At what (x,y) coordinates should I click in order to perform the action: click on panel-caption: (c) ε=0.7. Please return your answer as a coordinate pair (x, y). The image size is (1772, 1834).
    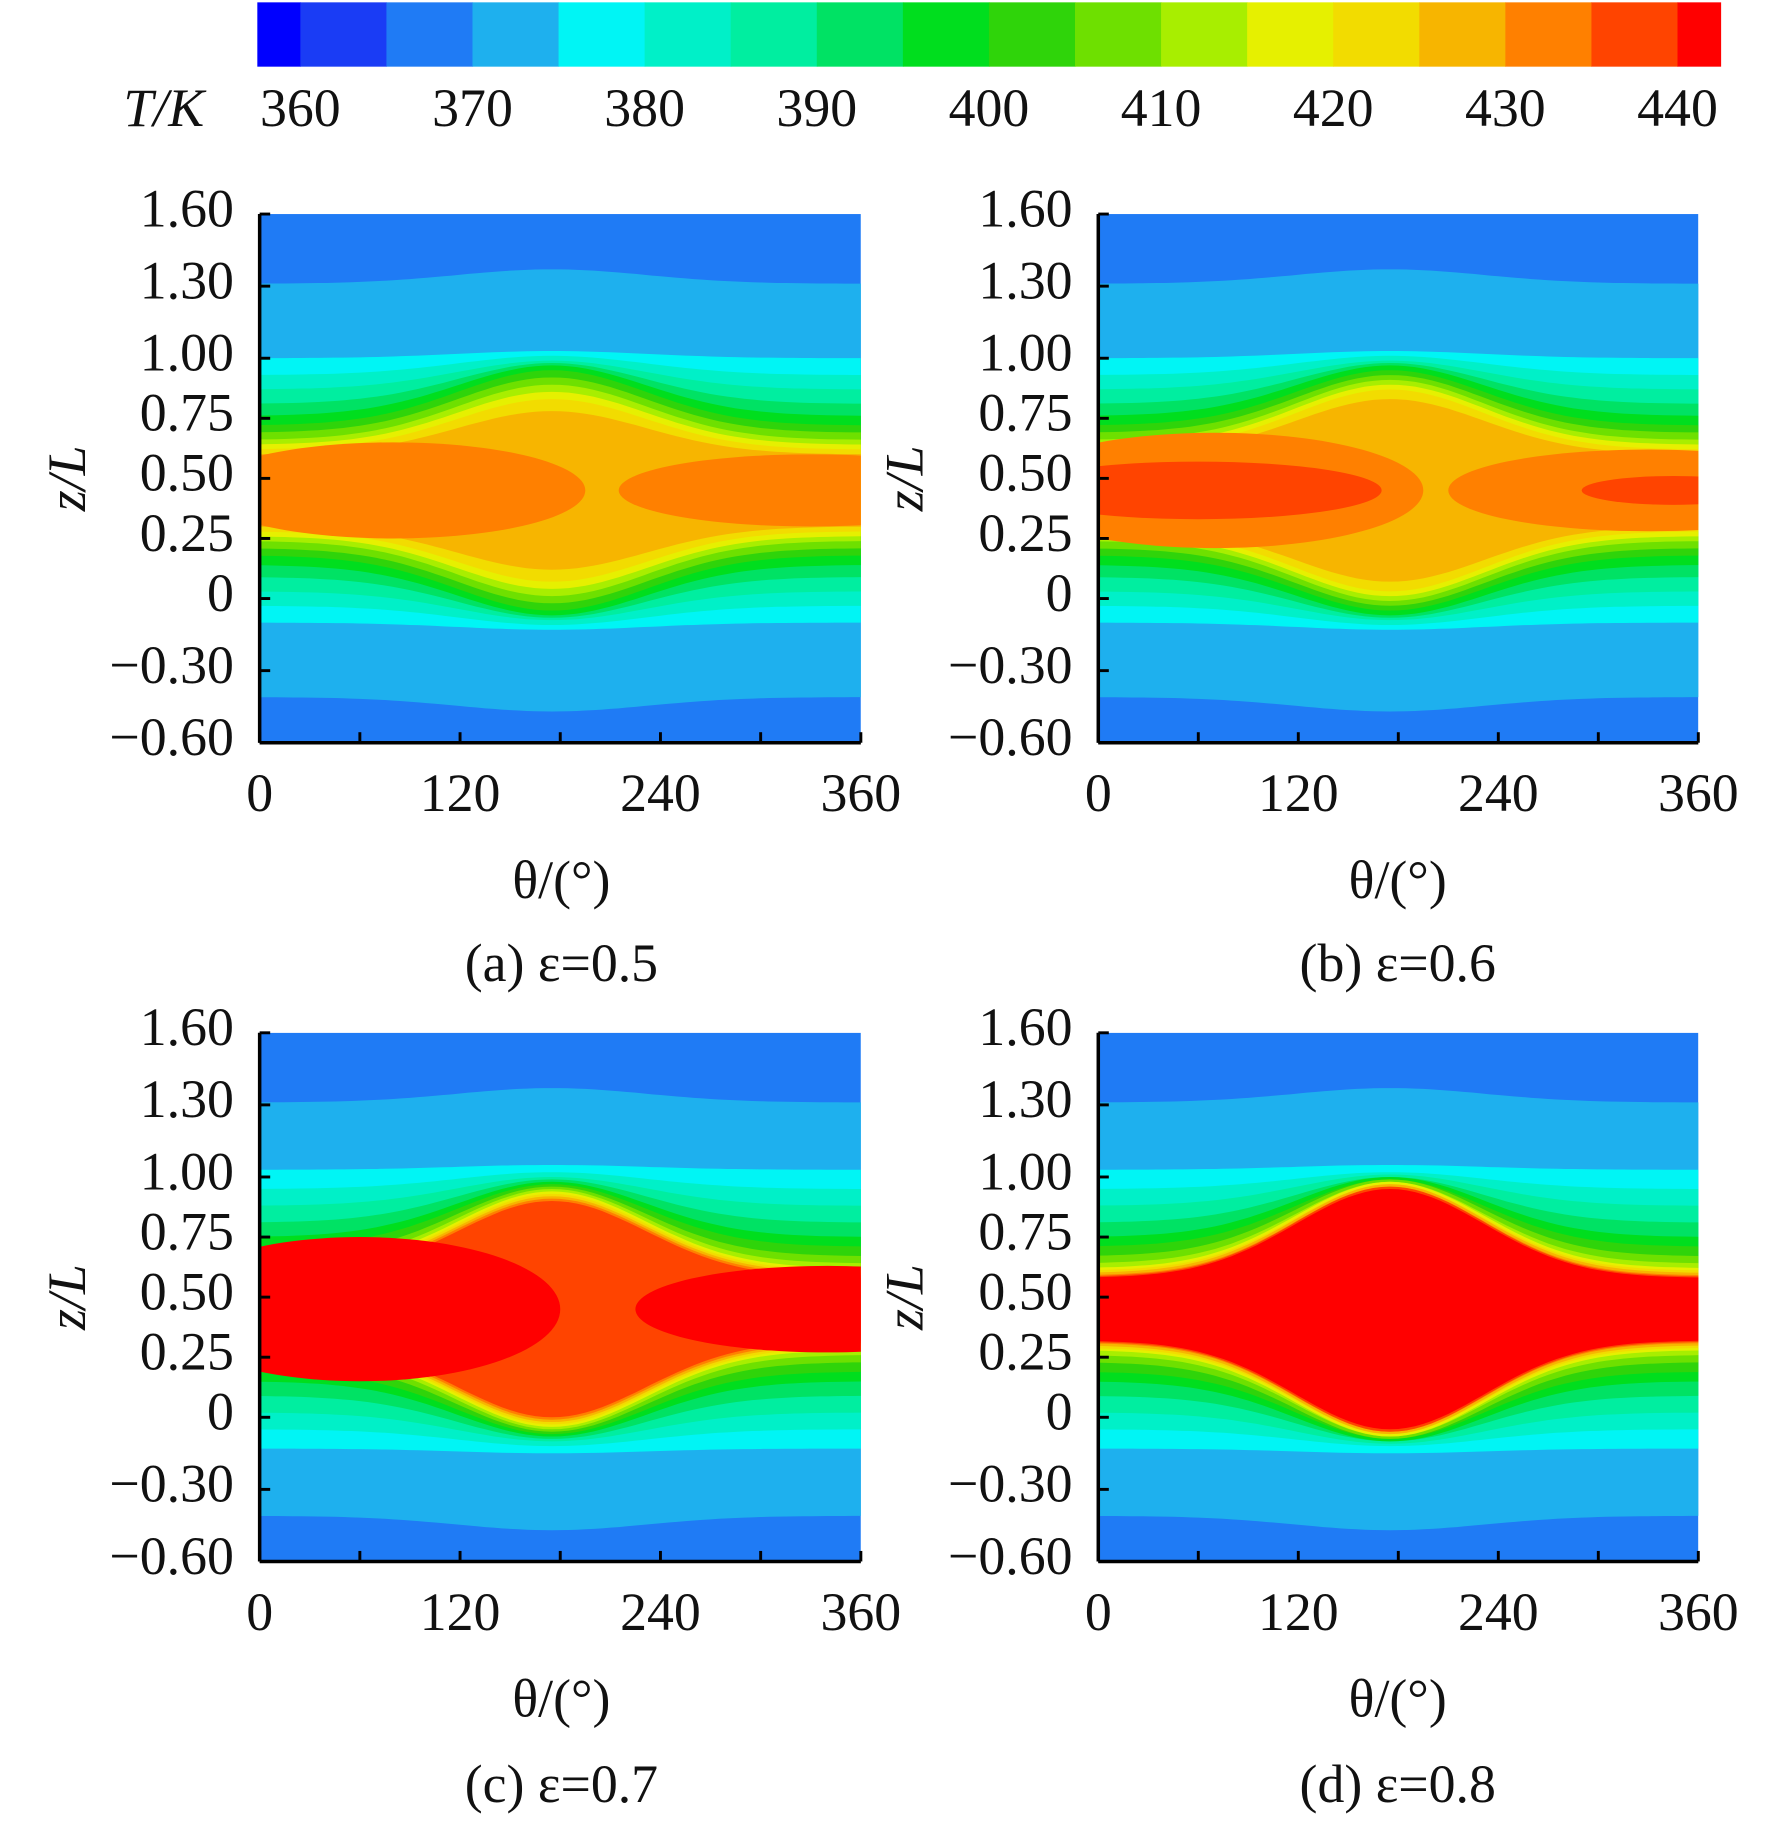
    Looking at the image, I should click on (561, 1784).